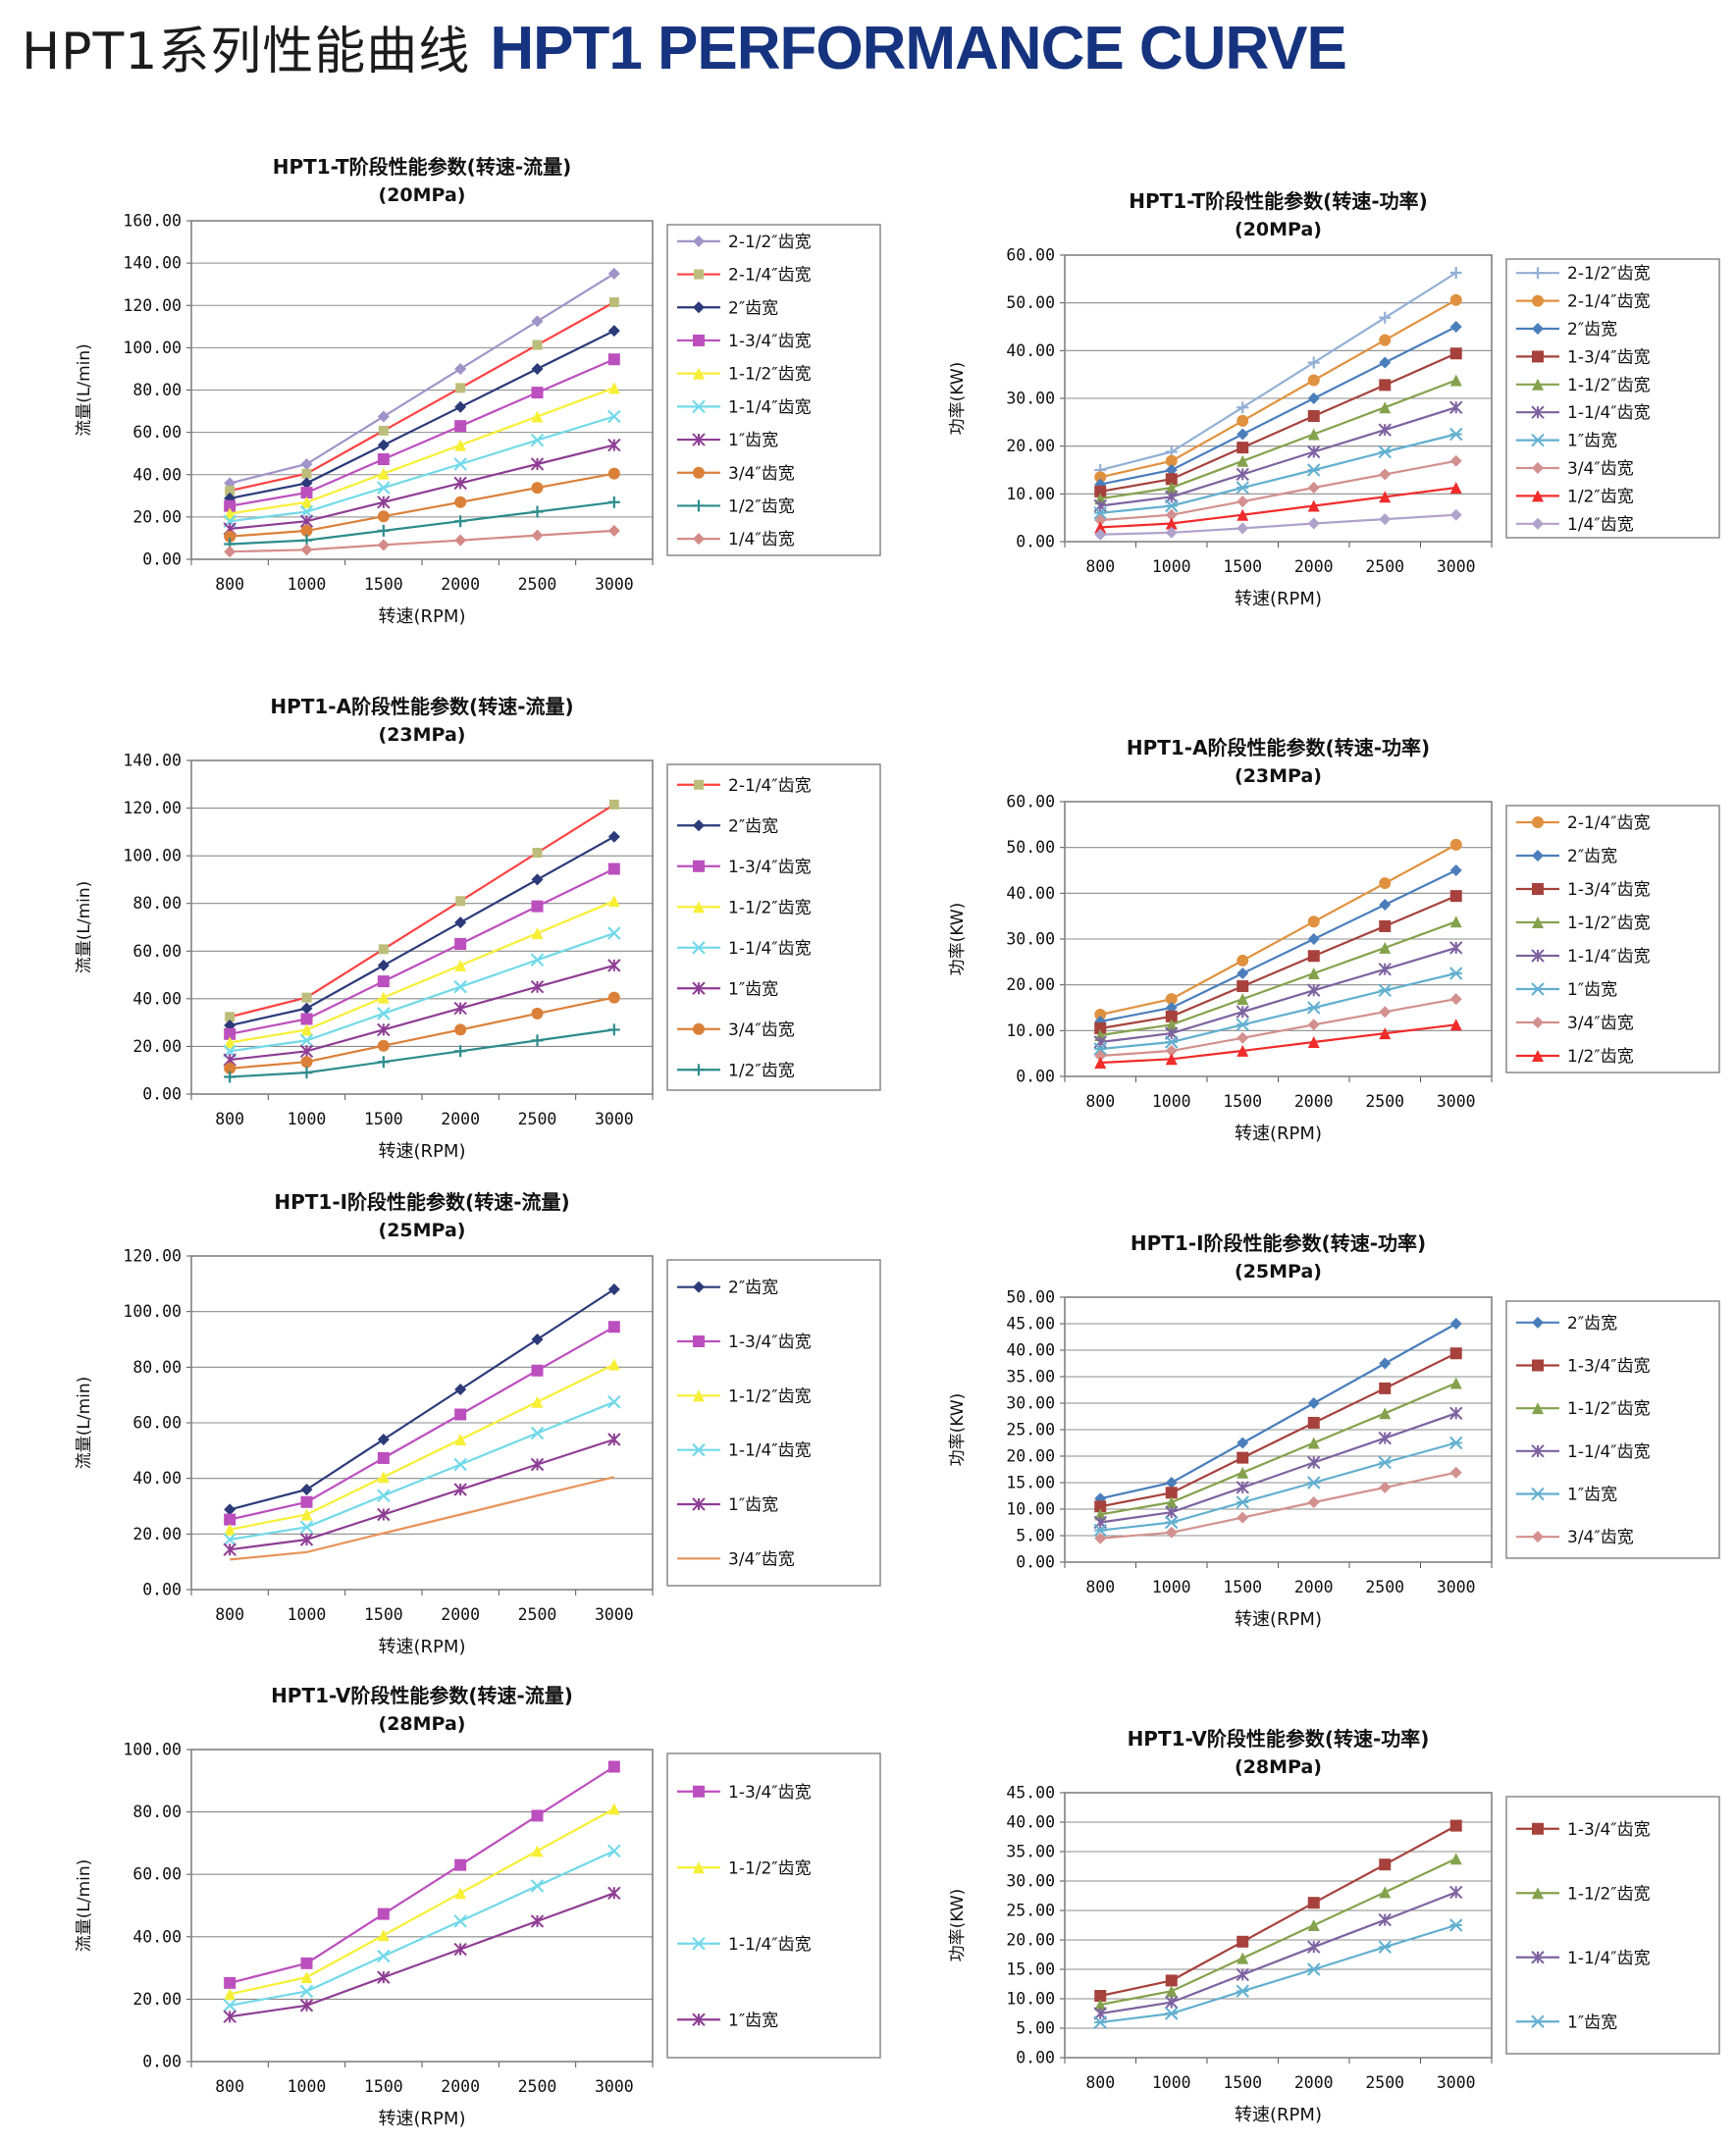 The image size is (1736, 2144). Describe the element at coordinates (1035, 2028) in the screenshot. I see `y-tick-label: 5.00` at that location.